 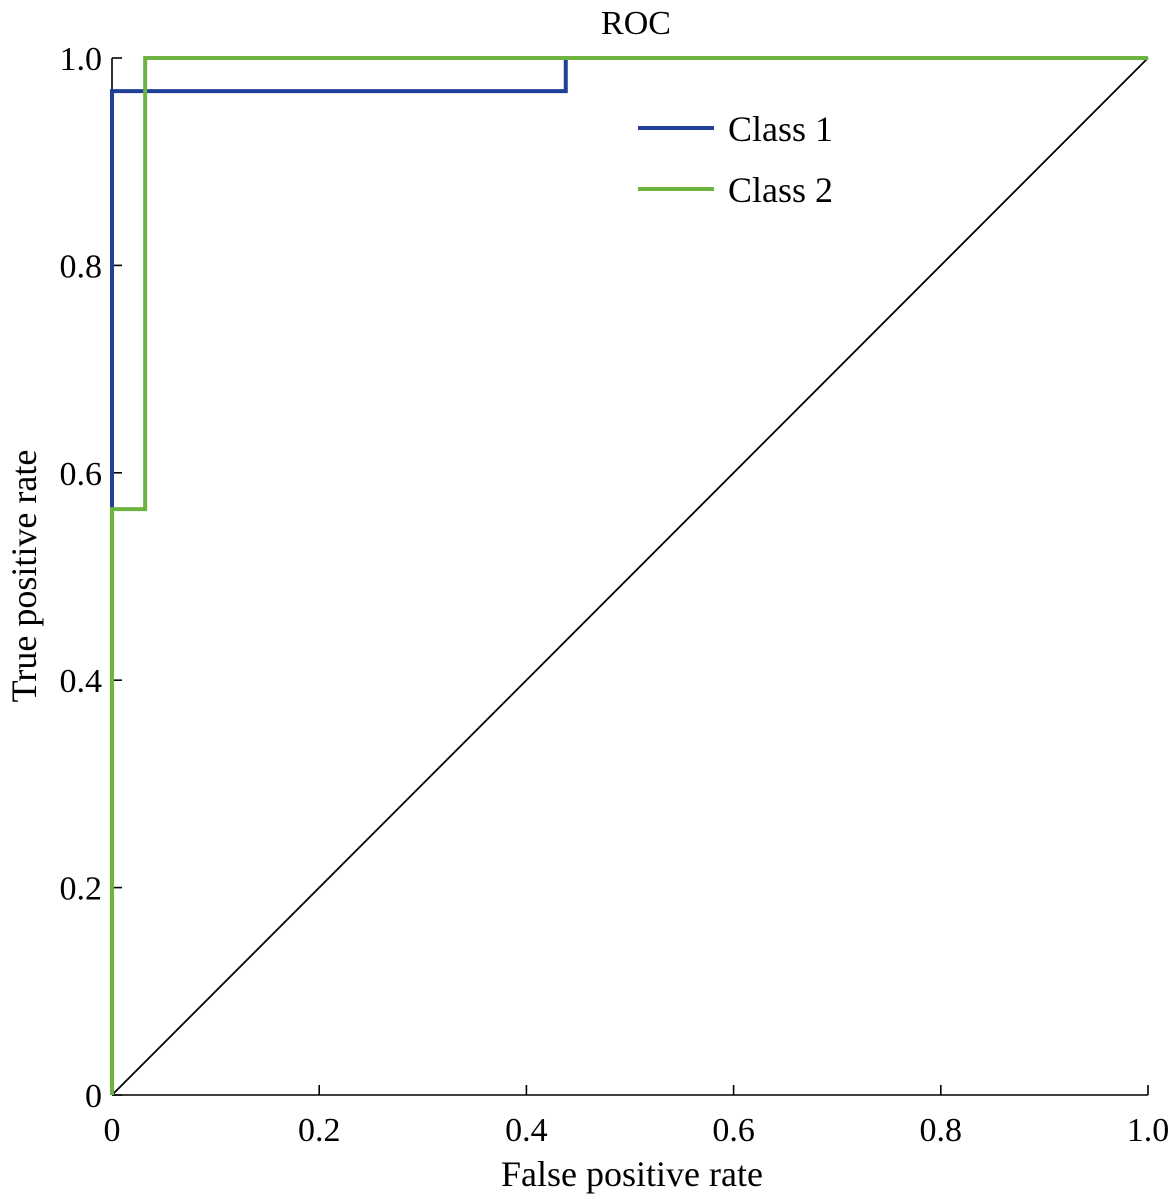 What do you see at coordinates (81, 681) in the screenshot?
I see `y-tick-label: 0.4` at bounding box center [81, 681].